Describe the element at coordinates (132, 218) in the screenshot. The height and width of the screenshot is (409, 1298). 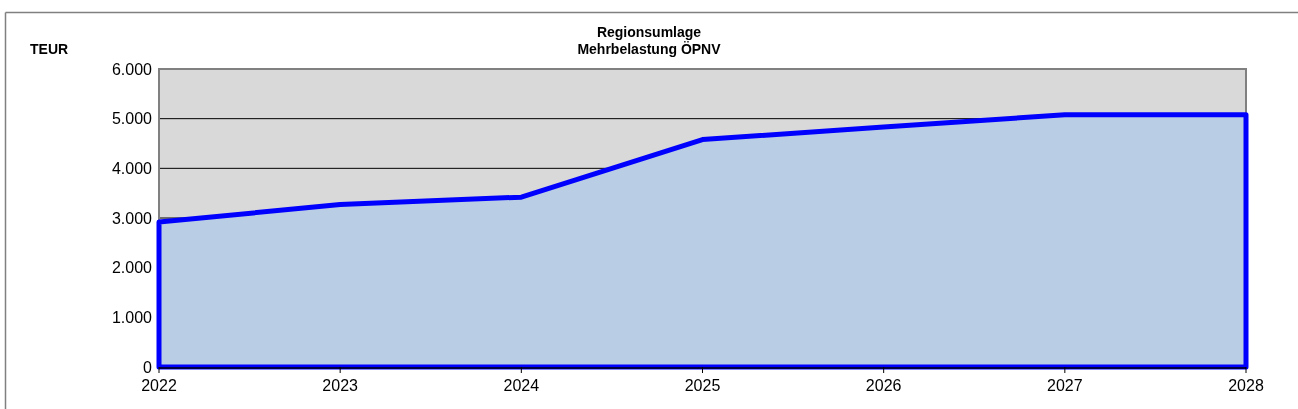
I see `y-tick-label: 3.000` at that location.